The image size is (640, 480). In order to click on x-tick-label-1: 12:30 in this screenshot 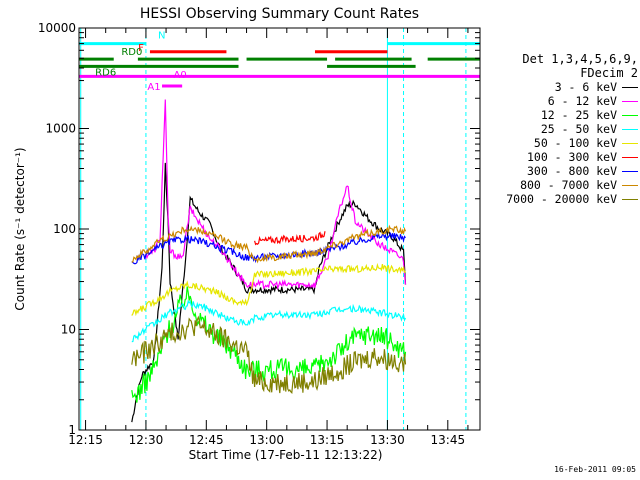, I will do `click(146, 440)`.